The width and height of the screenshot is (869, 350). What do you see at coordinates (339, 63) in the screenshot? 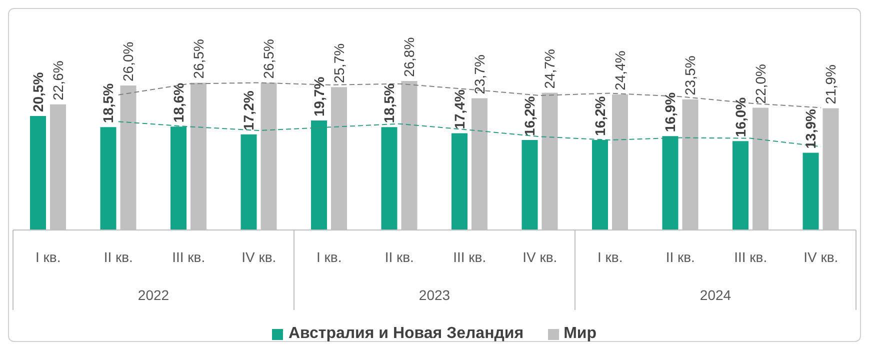
I see `data-label: 25,7%` at bounding box center [339, 63].